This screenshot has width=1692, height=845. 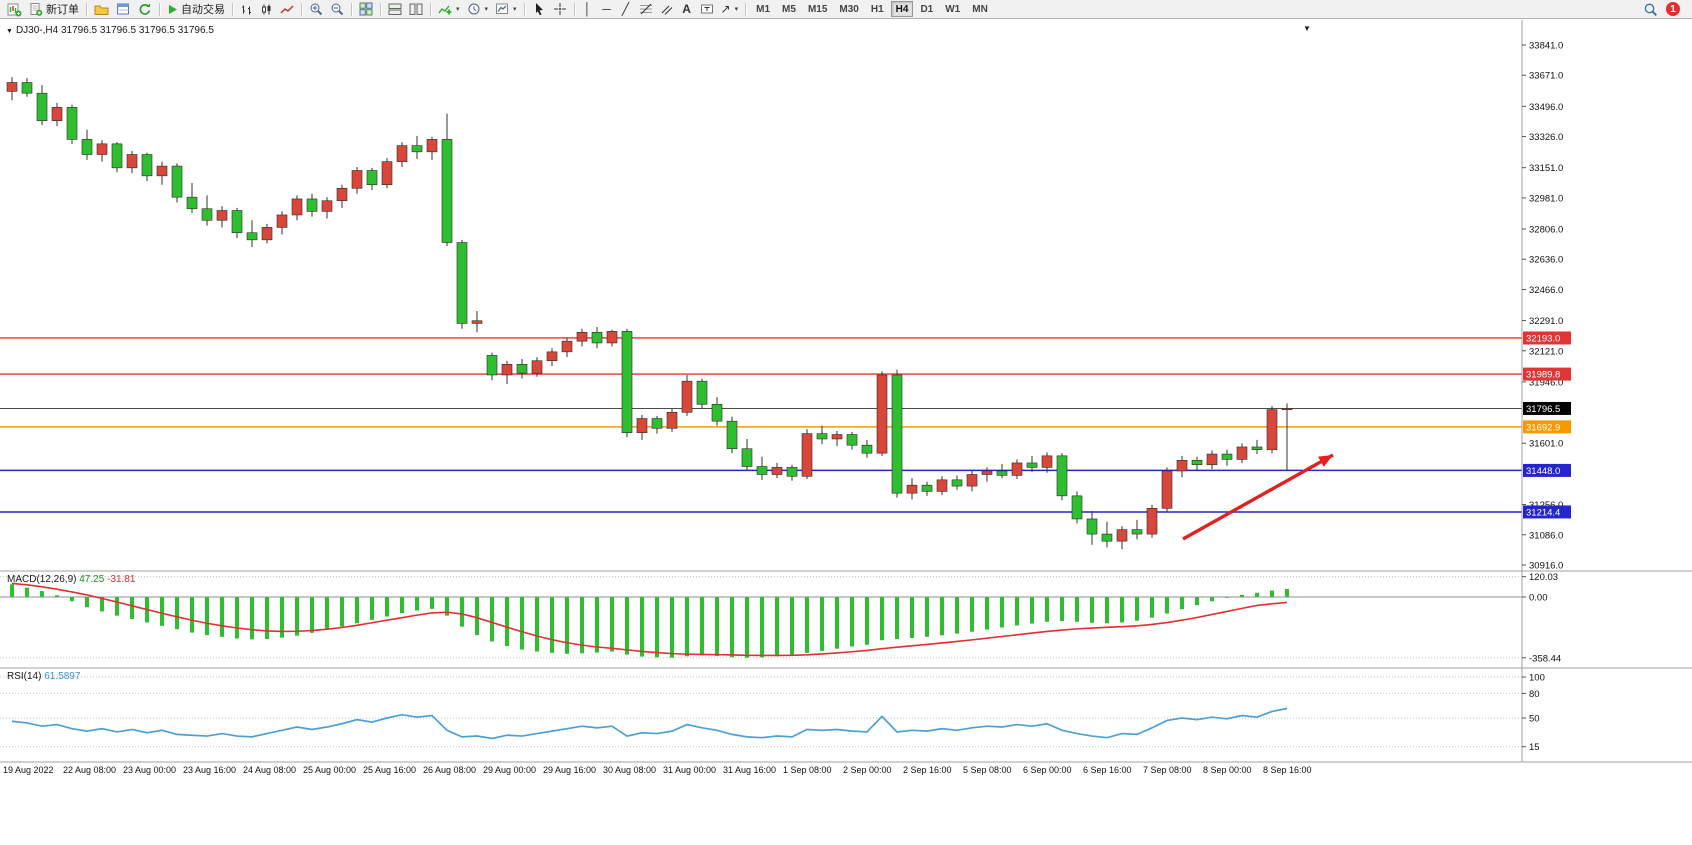 What do you see at coordinates (848, 9) in the screenshot?
I see `timeframe-m30-button: M30` at bounding box center [848, 9].